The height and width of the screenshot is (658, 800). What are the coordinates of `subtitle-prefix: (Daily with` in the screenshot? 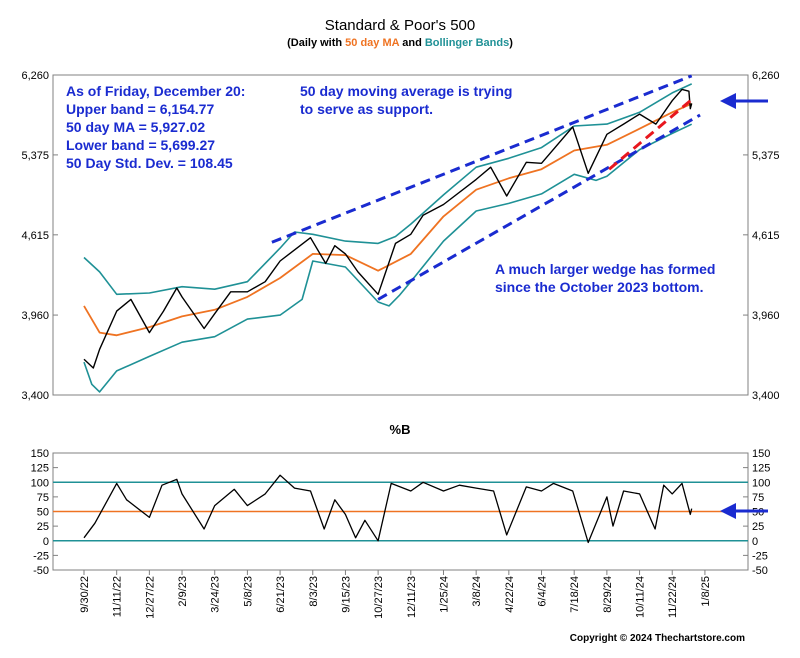 It's located at (316, 43).